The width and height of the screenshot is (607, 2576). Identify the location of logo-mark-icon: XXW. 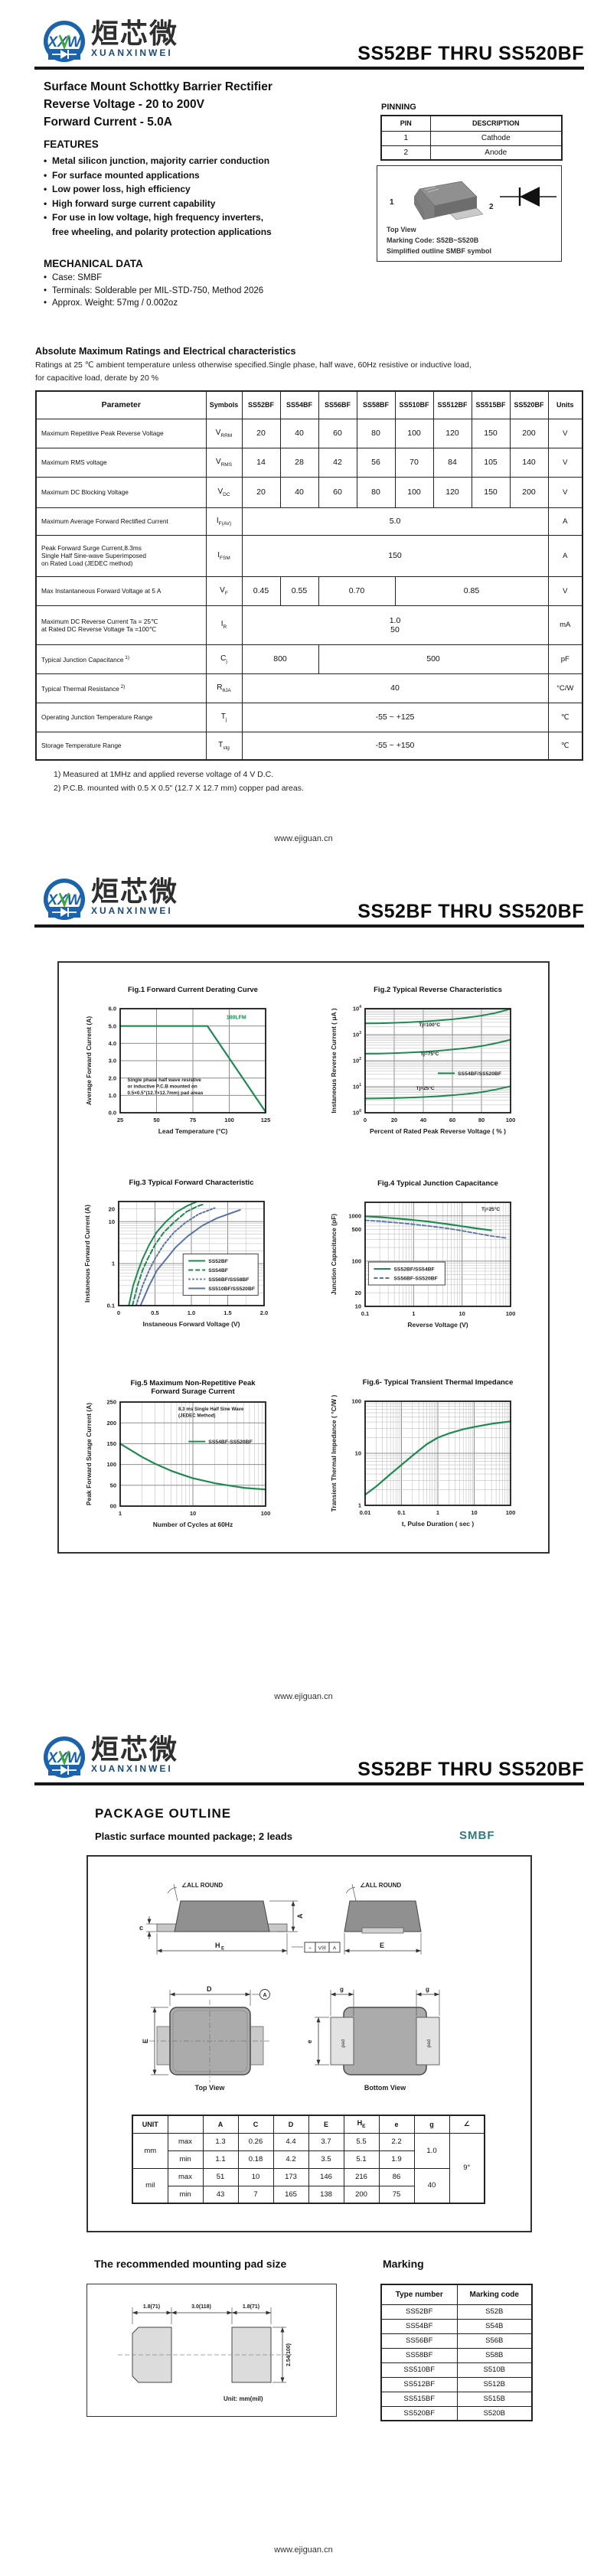
(65, 1757).